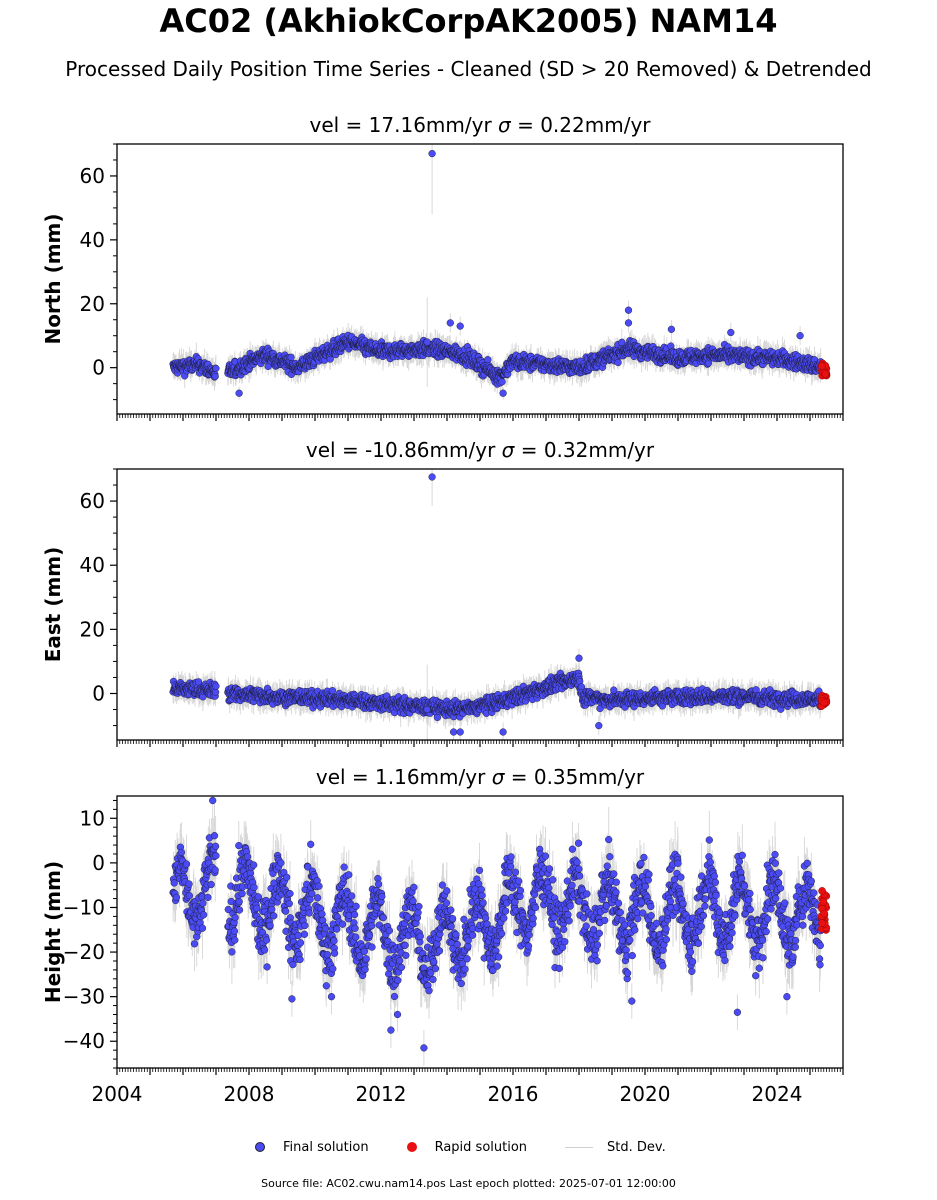  Describe the element at coordinates (92, 501) in the screenshot. I see `y-tick-label: 60` at that location.